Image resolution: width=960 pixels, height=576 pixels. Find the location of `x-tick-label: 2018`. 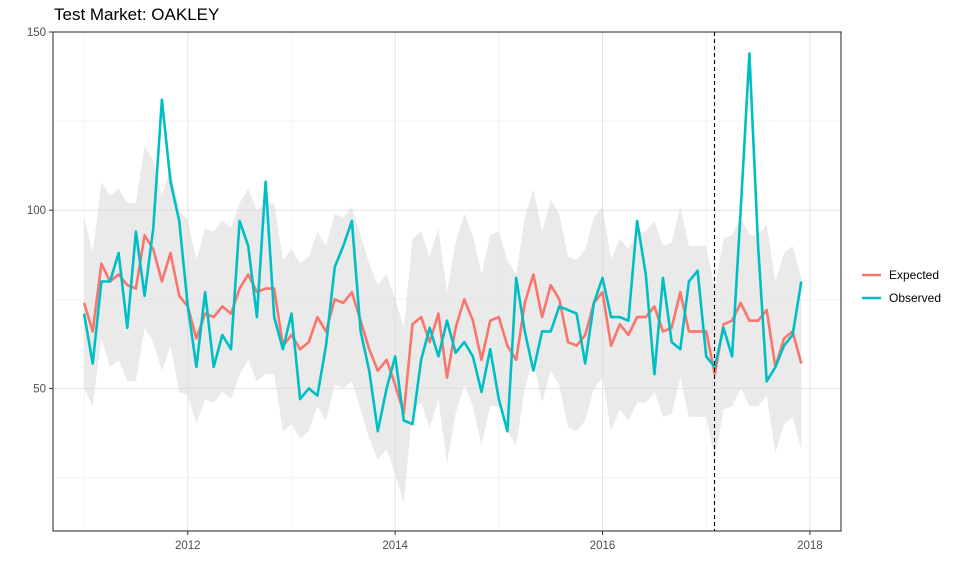

x-tick-label: 2018 is located at coordinates (810, 546).